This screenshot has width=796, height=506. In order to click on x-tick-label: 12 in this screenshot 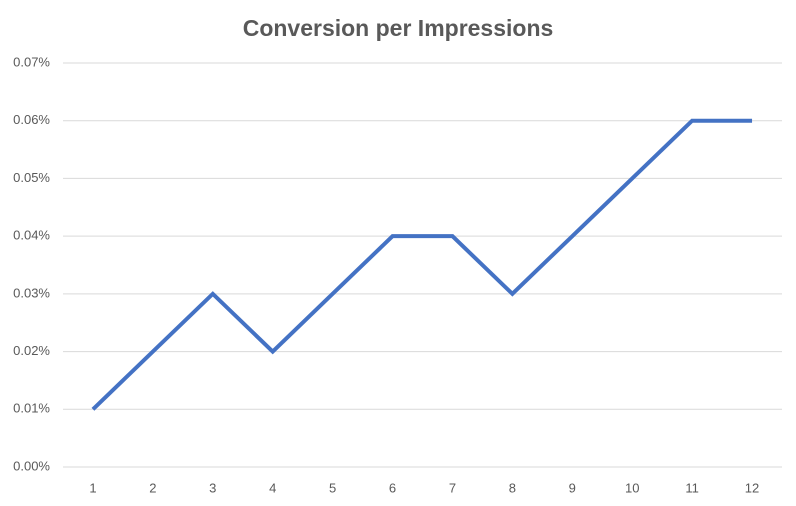, I will do `click(752, 487)`.